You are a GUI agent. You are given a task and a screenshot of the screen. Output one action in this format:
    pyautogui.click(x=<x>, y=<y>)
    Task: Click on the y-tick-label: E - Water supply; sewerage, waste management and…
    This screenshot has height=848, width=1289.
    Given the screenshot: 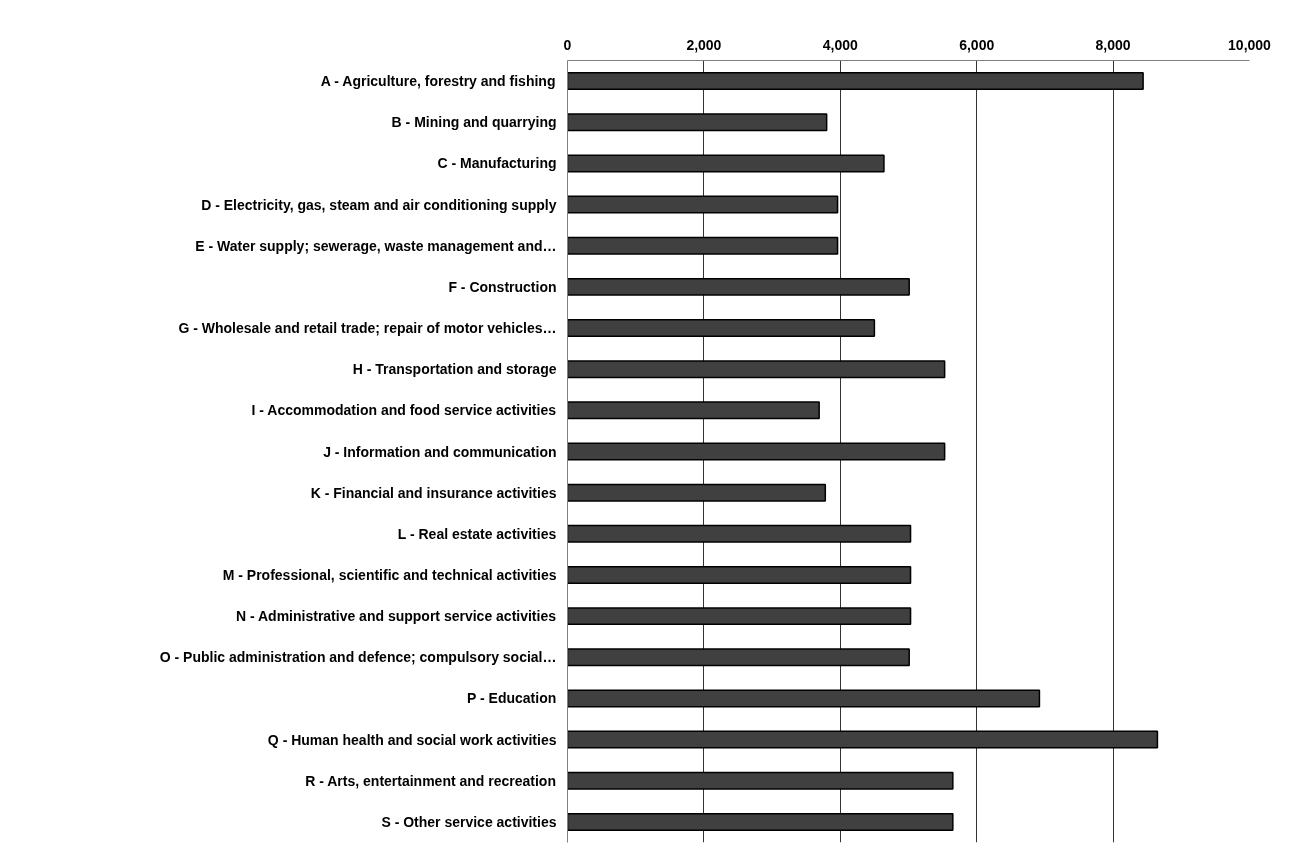 What is the action you would take?
    pyautogui.click(x=376, y=245)
    